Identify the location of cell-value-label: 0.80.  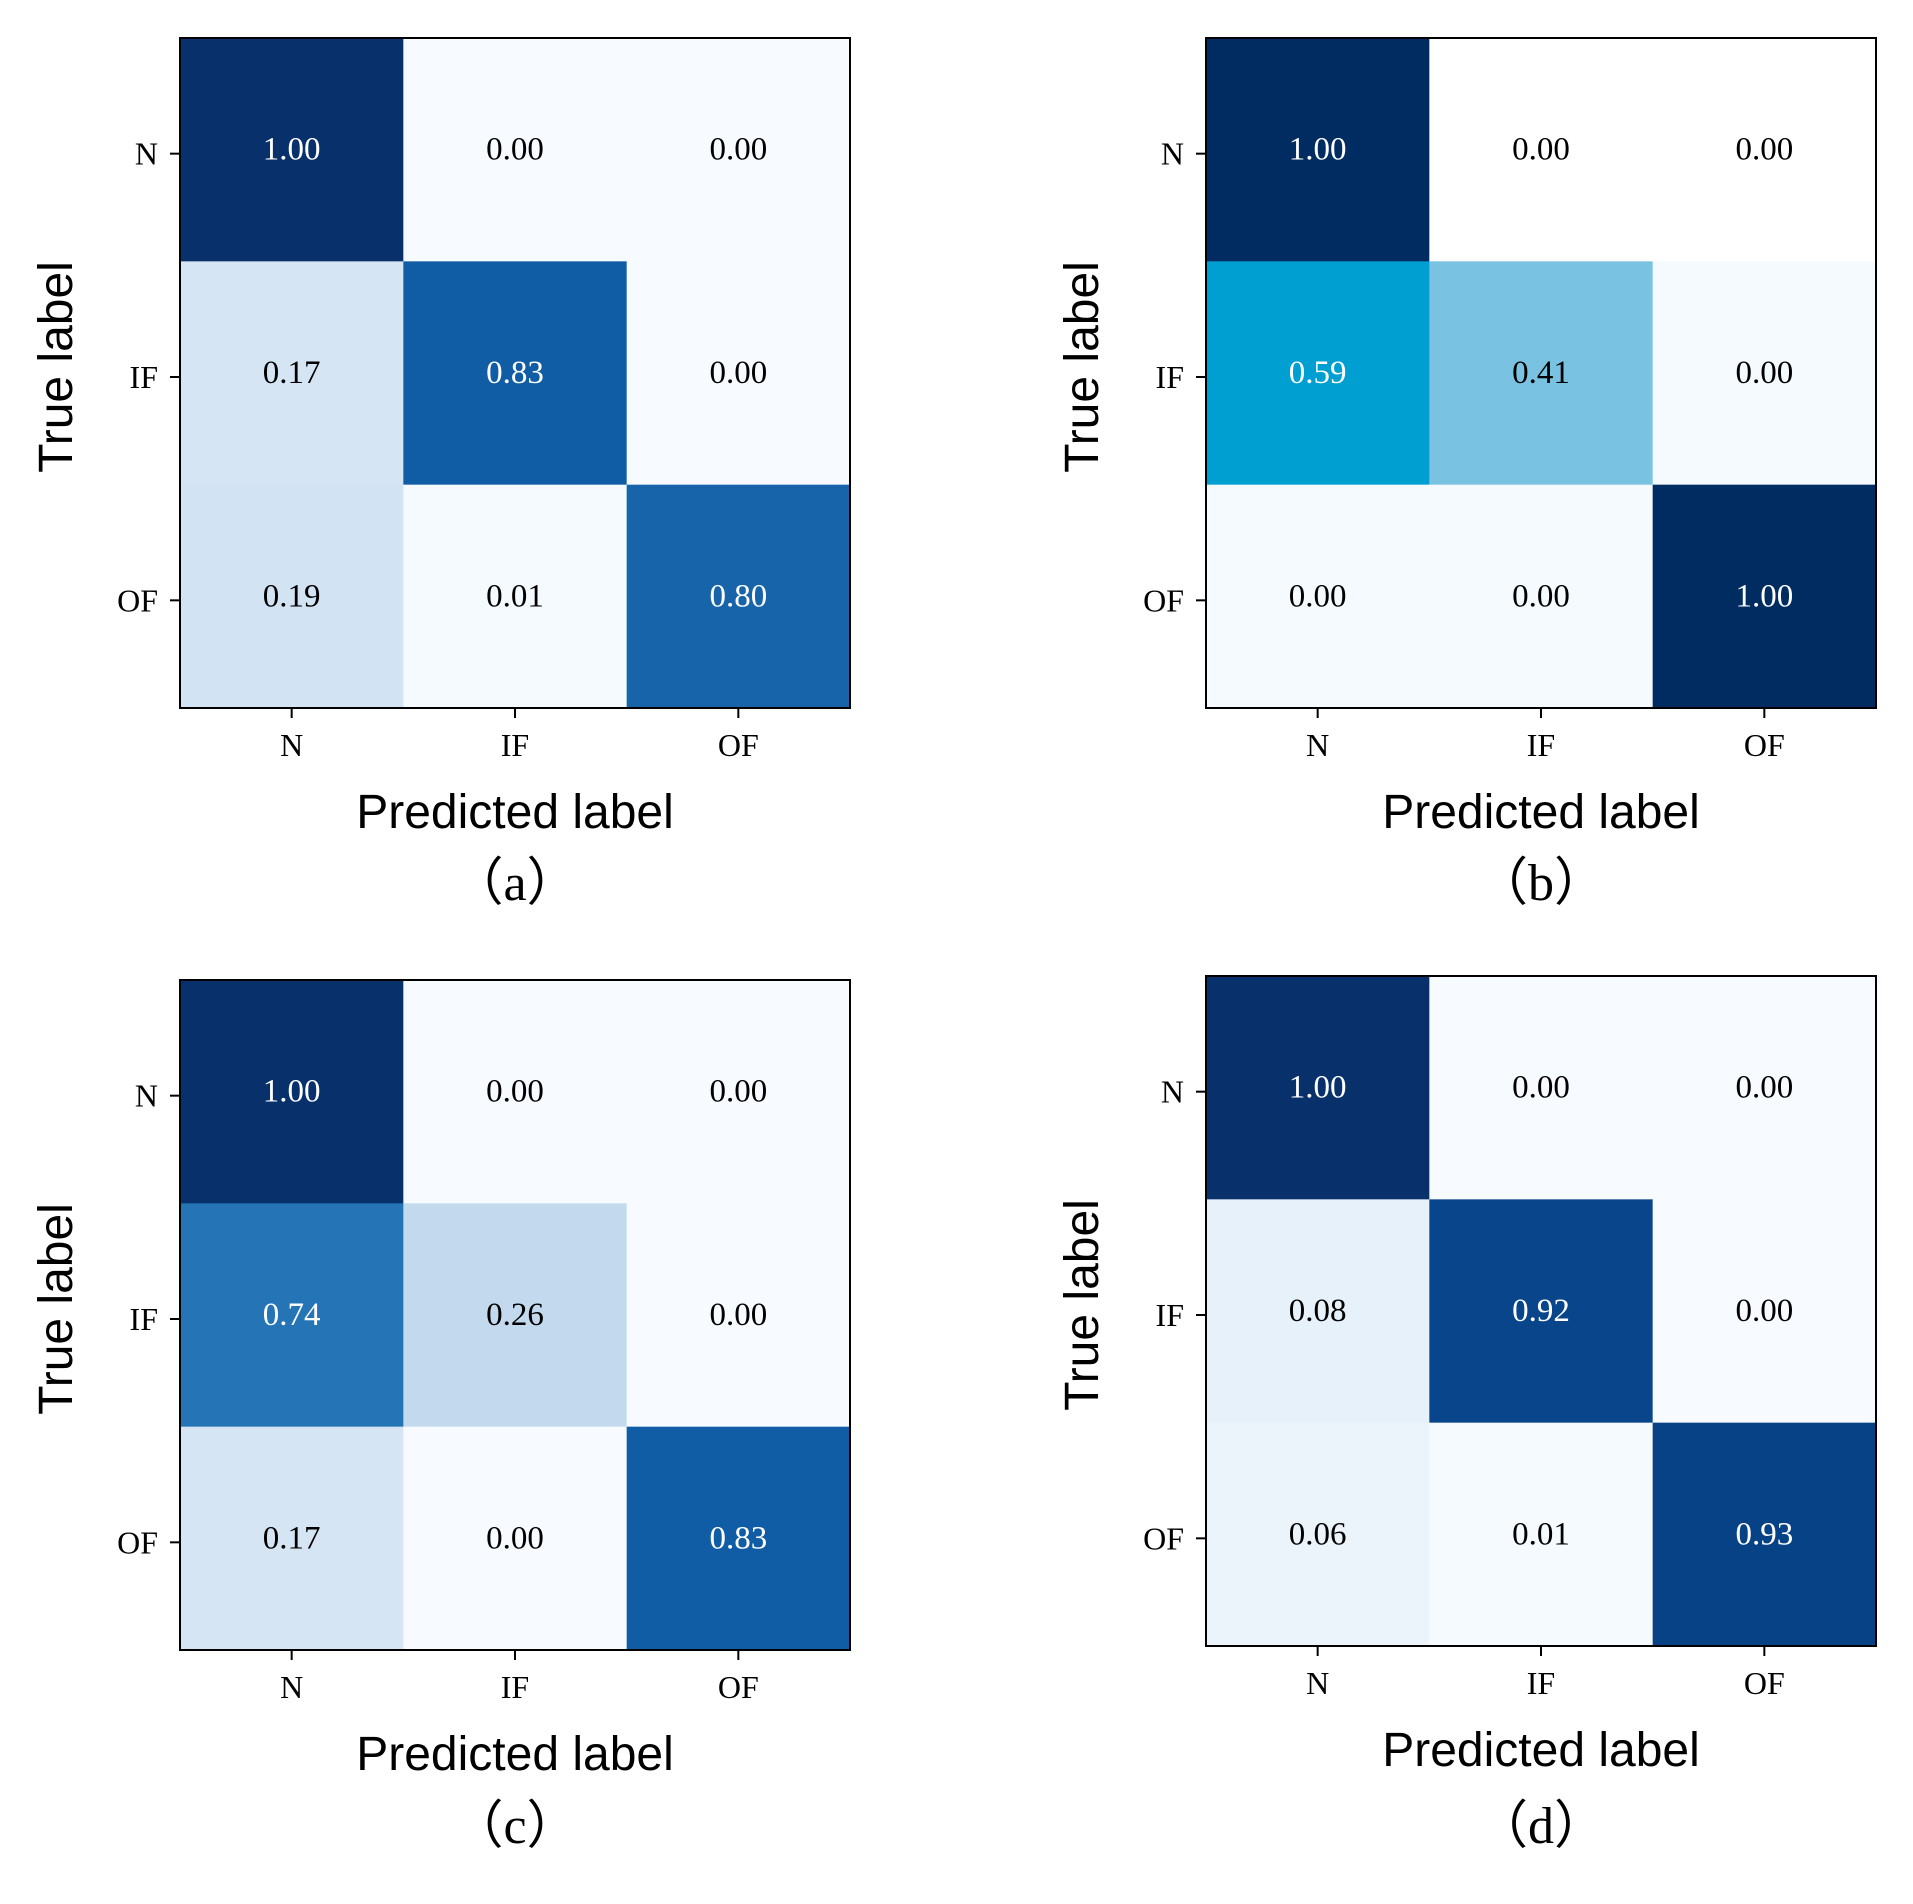
(738, 596).